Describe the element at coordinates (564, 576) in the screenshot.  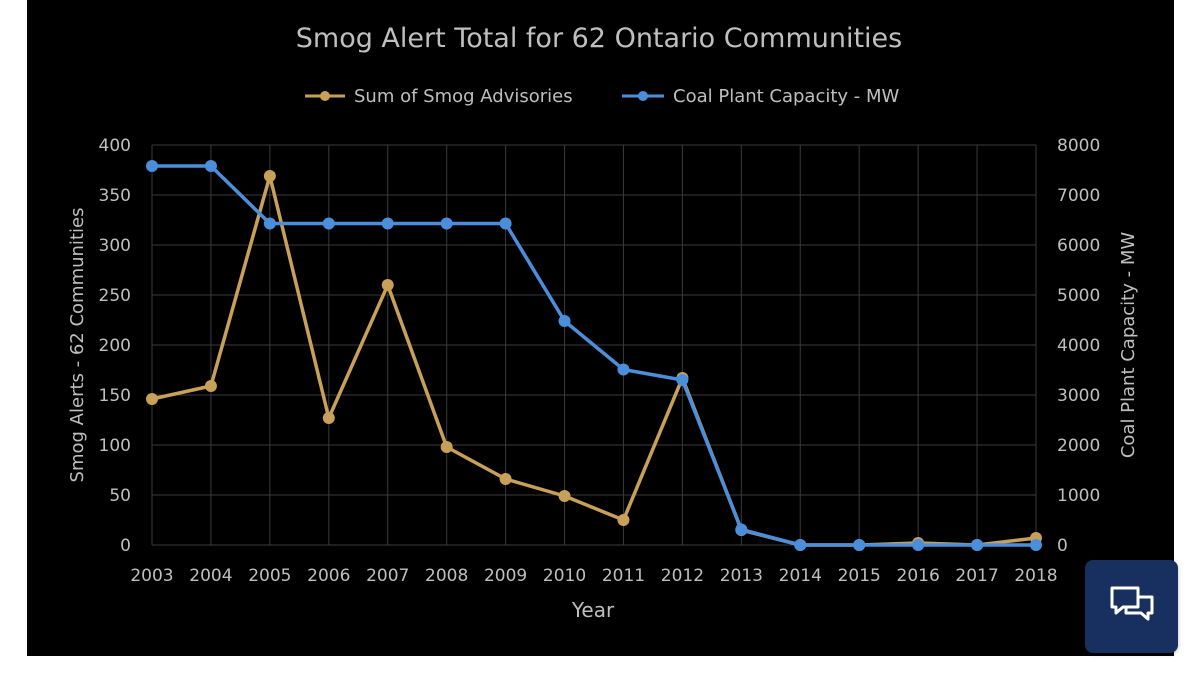
I see `x-tick-label: 2010` at that location.